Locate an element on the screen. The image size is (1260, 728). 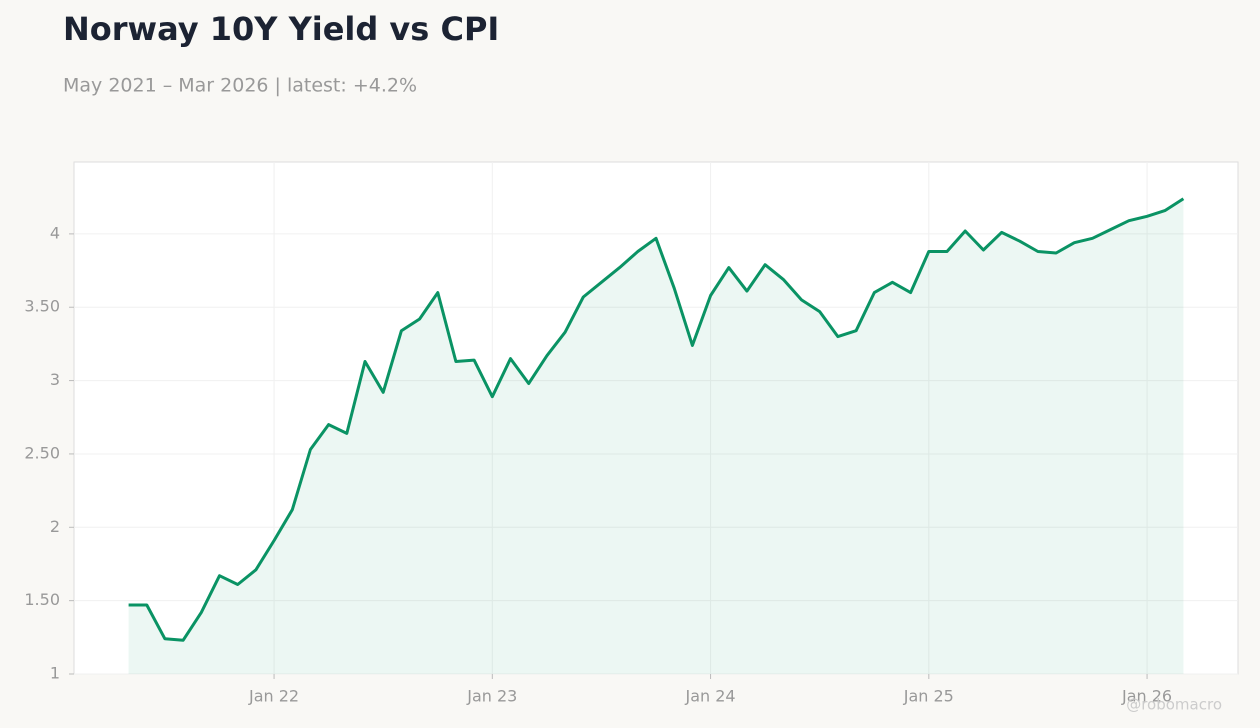
y-tick-label: 2.50 is located at coordinates (42, 452).